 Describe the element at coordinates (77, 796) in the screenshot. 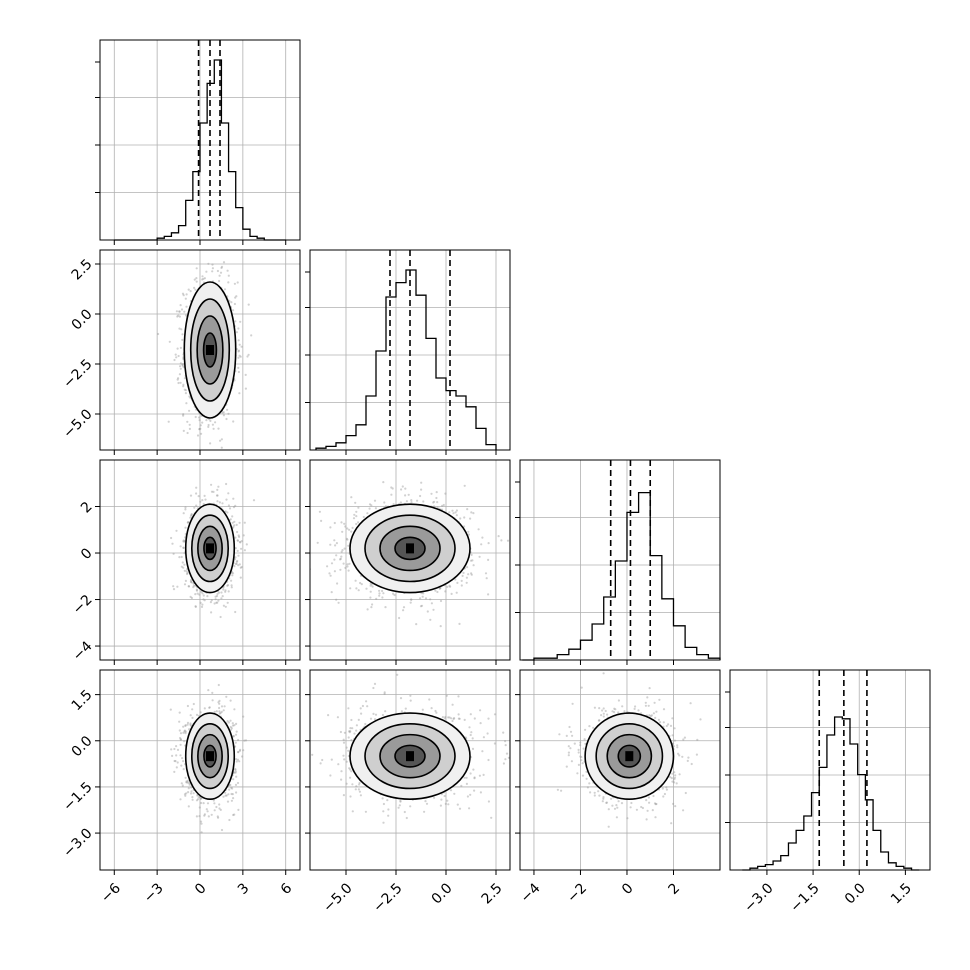

I see `y-tick-label: −1.5` at that location.